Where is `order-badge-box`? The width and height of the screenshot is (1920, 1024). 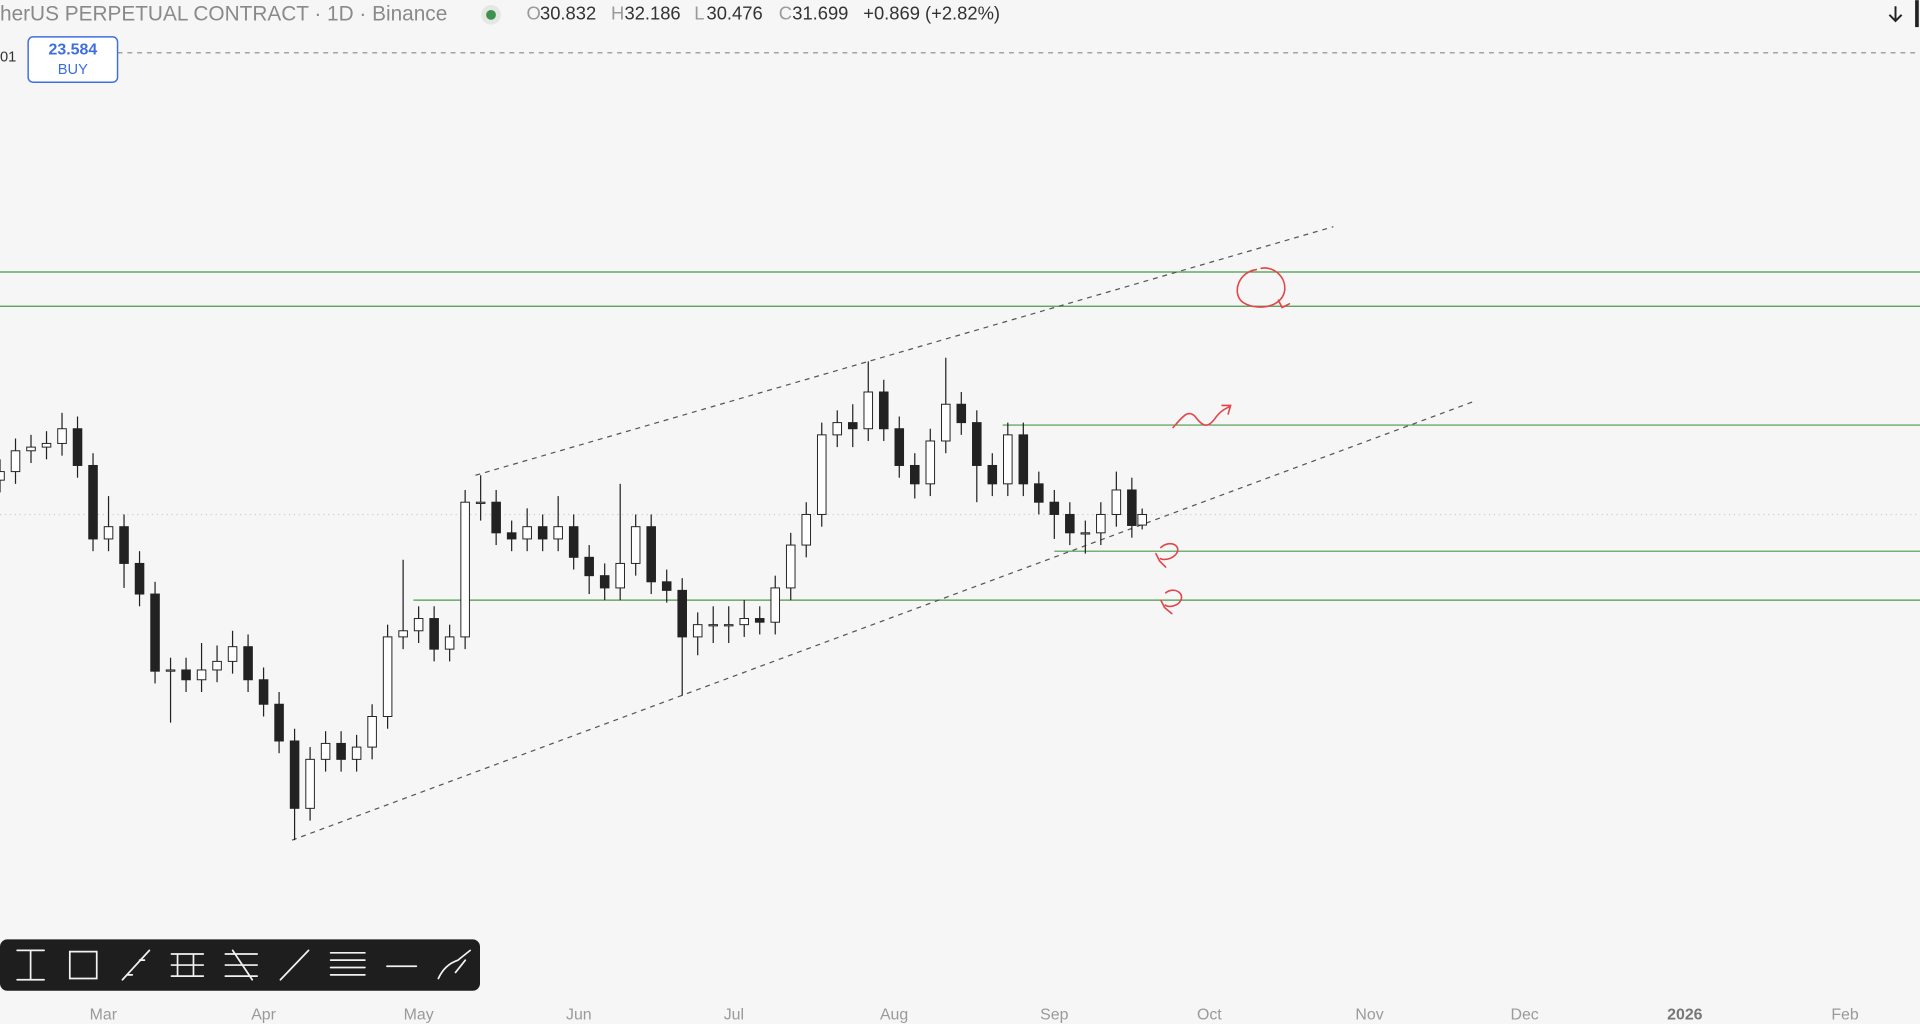 order-badge-box is located at coordinates (73, 59).